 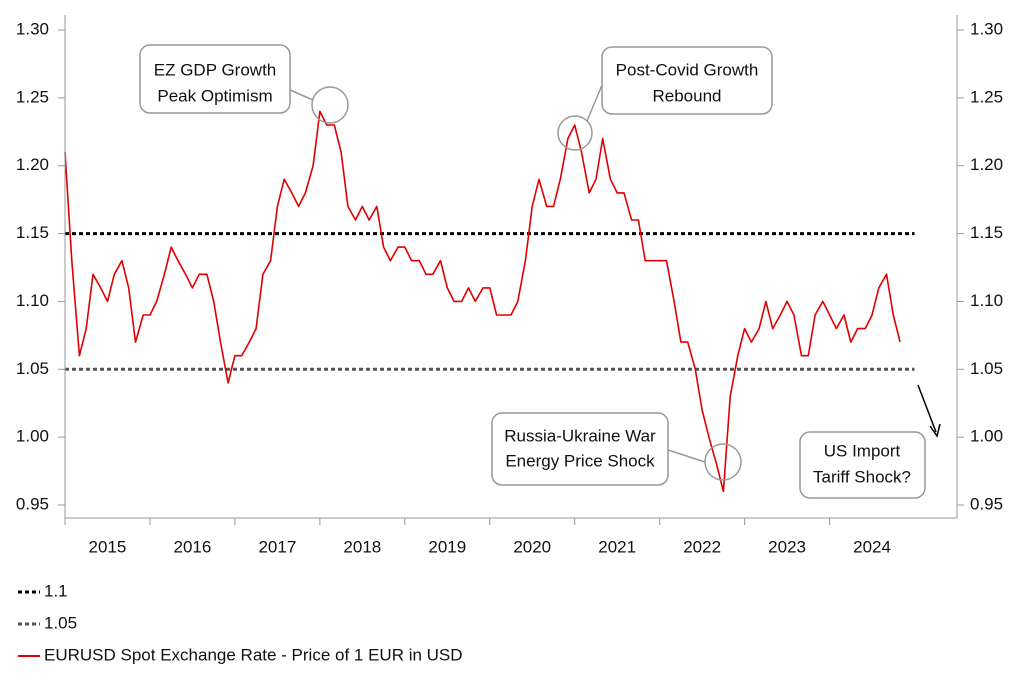 What do you see at coordinates (986, 436) in the screenshot?
I see `y2-tick-label: 1.00` at bounding box center [986, 436].